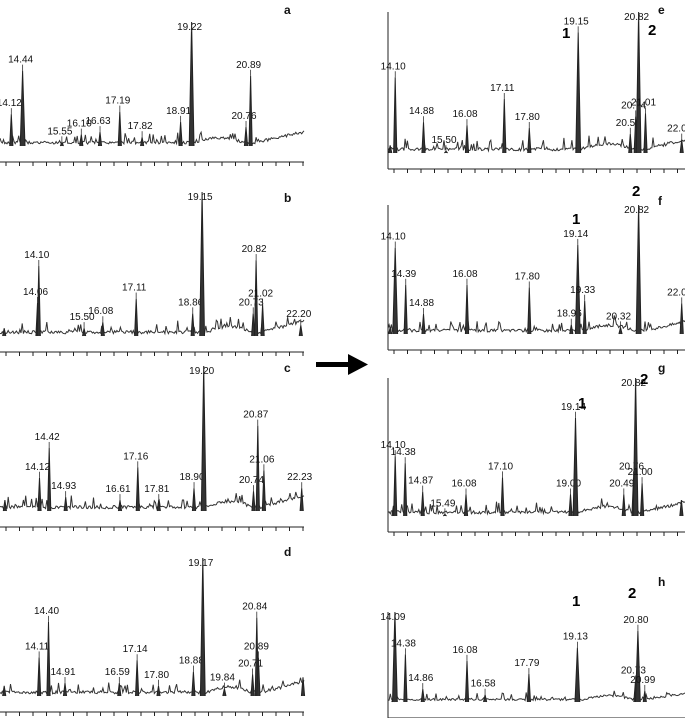 The image size is (685, 718). I want to click on panel-label-c: c, so click(287, 368).